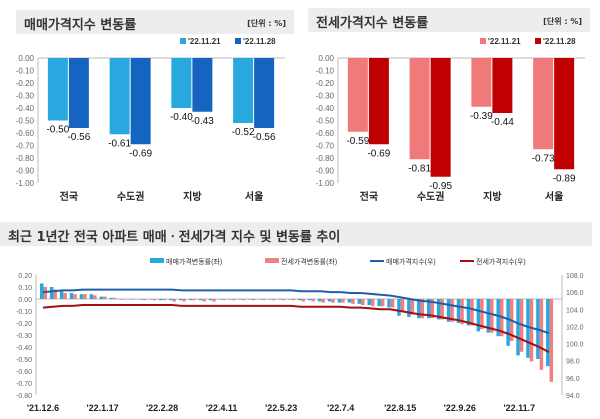  I want to click on x-tick-label: '22.5.23, so click(281, 408).